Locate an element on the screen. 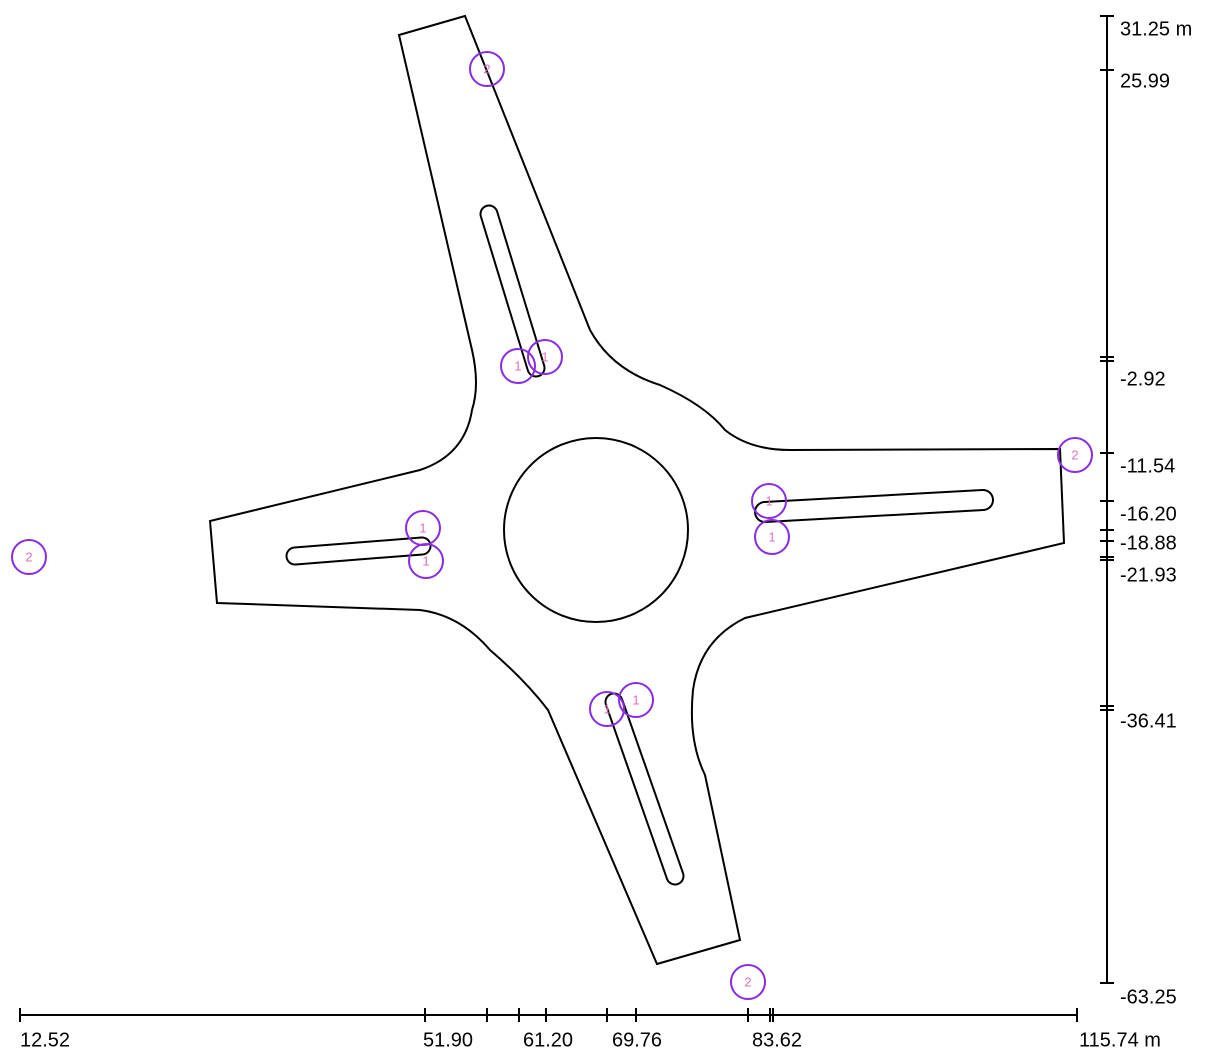  y-label: -16.20 is located at coordinates (1148, 514).